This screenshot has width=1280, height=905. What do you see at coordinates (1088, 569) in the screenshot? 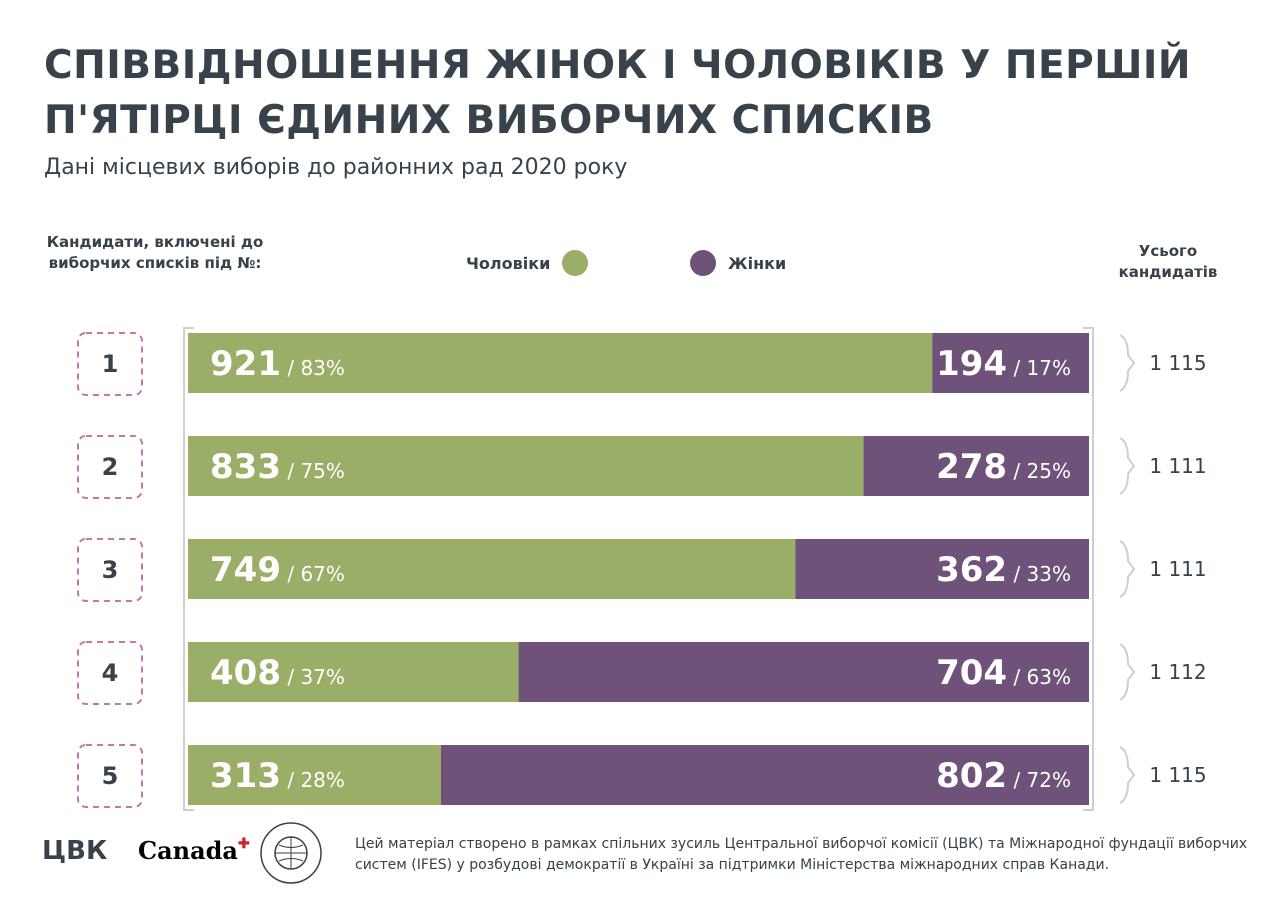
I see `right-axis-line` at bounding box center [1088, 569].